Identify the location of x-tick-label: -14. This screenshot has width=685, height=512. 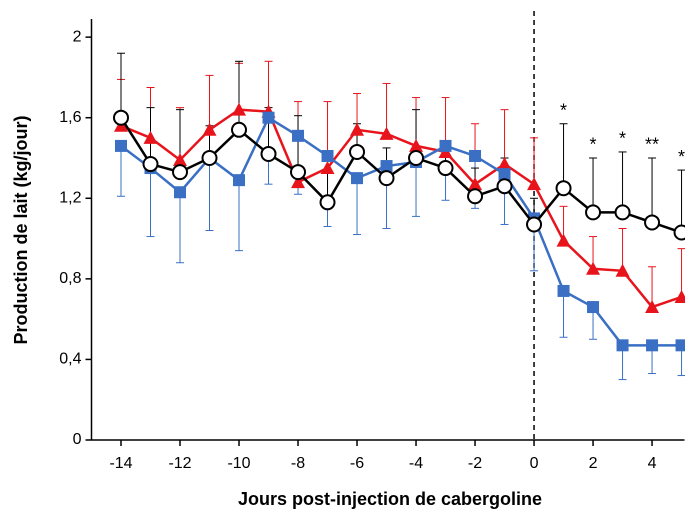
(120, 463).